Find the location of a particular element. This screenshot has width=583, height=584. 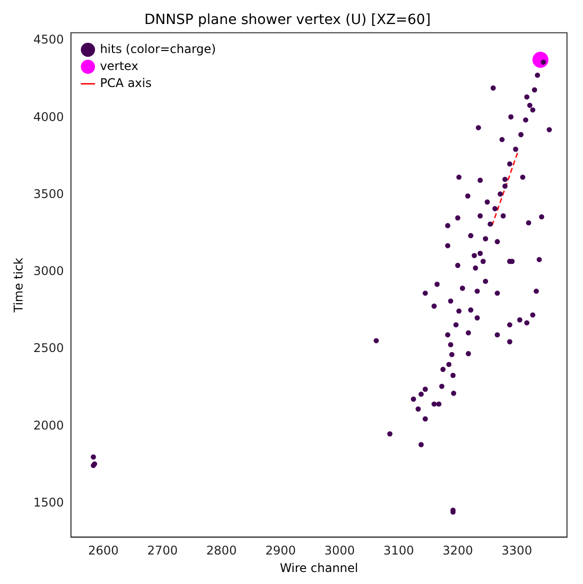

x-tick-label: 3300 is located at coordinates (517, 551).